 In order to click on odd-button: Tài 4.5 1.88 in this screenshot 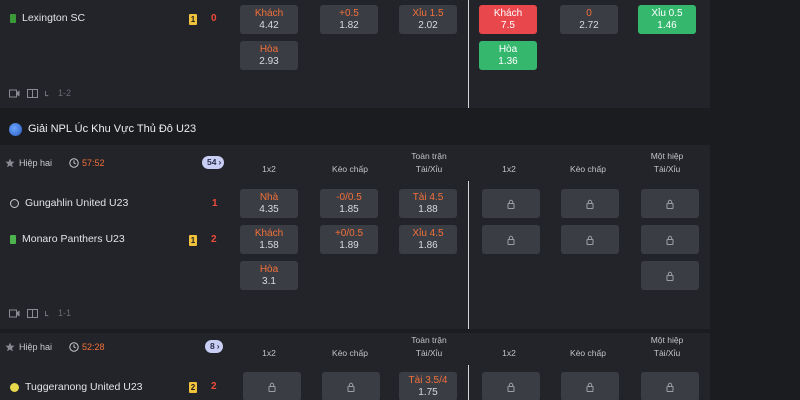, I will do `click(428, 203)`.